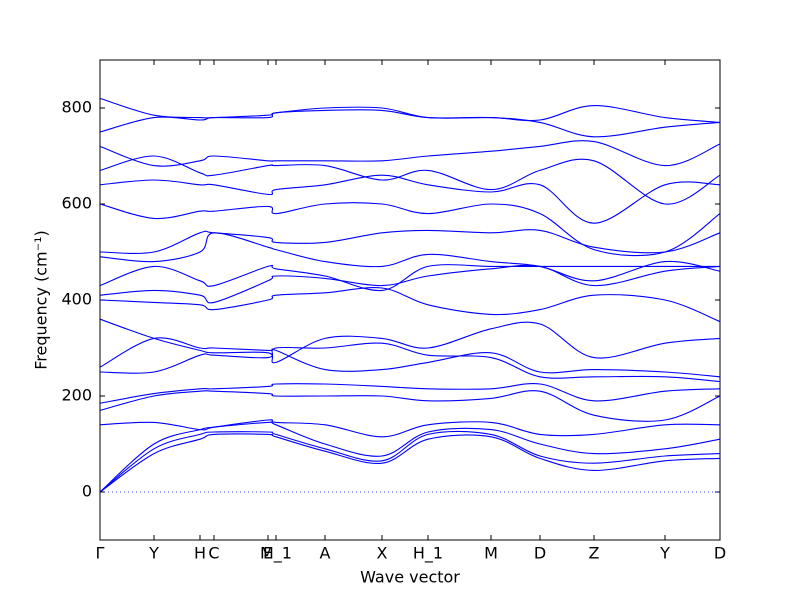  I want to click on y-tick-label: 0, so click(87, 491).